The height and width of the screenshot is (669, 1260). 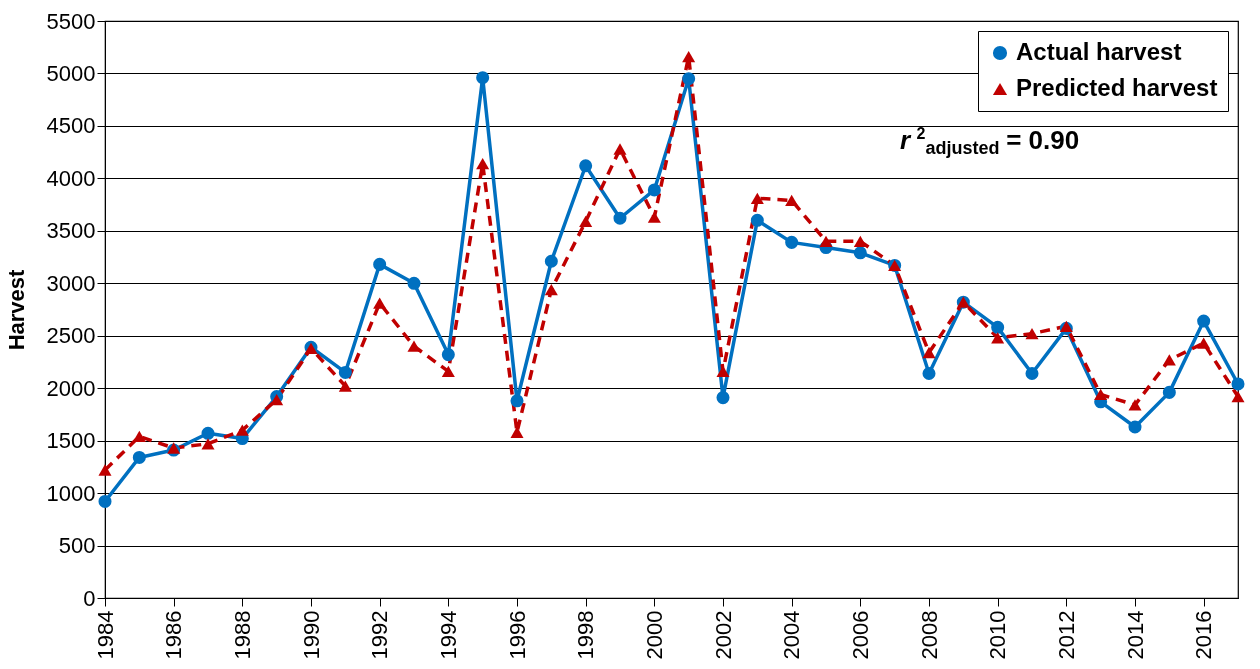 I want to click on x-tick-label: 2006, so click(x=860, y=635).